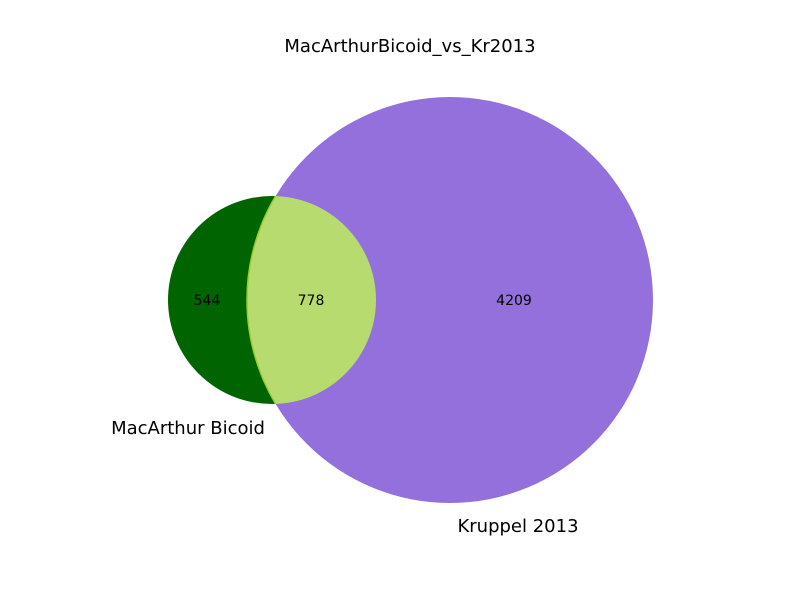 The width and height of the screenshot is (800, 600). Describe the element at coordinates (311, 301) in the screenshot. I see `intersection-count: 778` at that location.